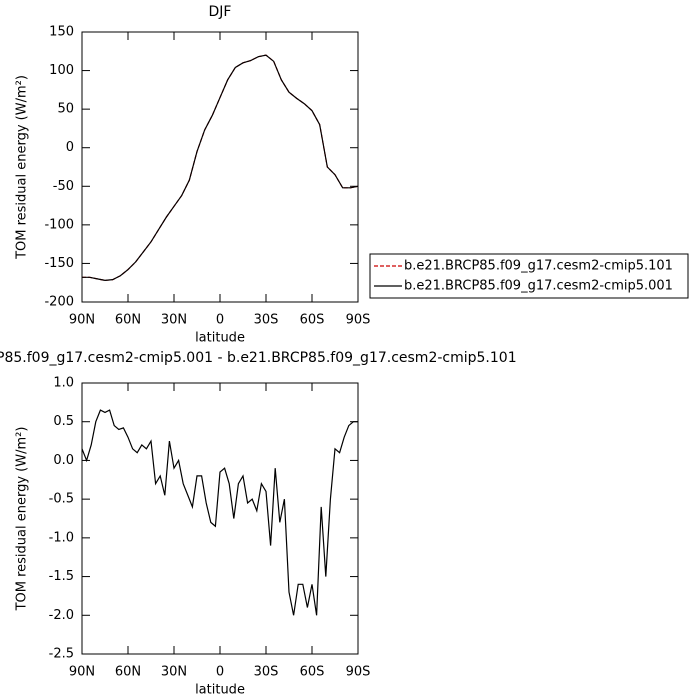  I want to click on y-tick-label: 100, so click(61, 70).